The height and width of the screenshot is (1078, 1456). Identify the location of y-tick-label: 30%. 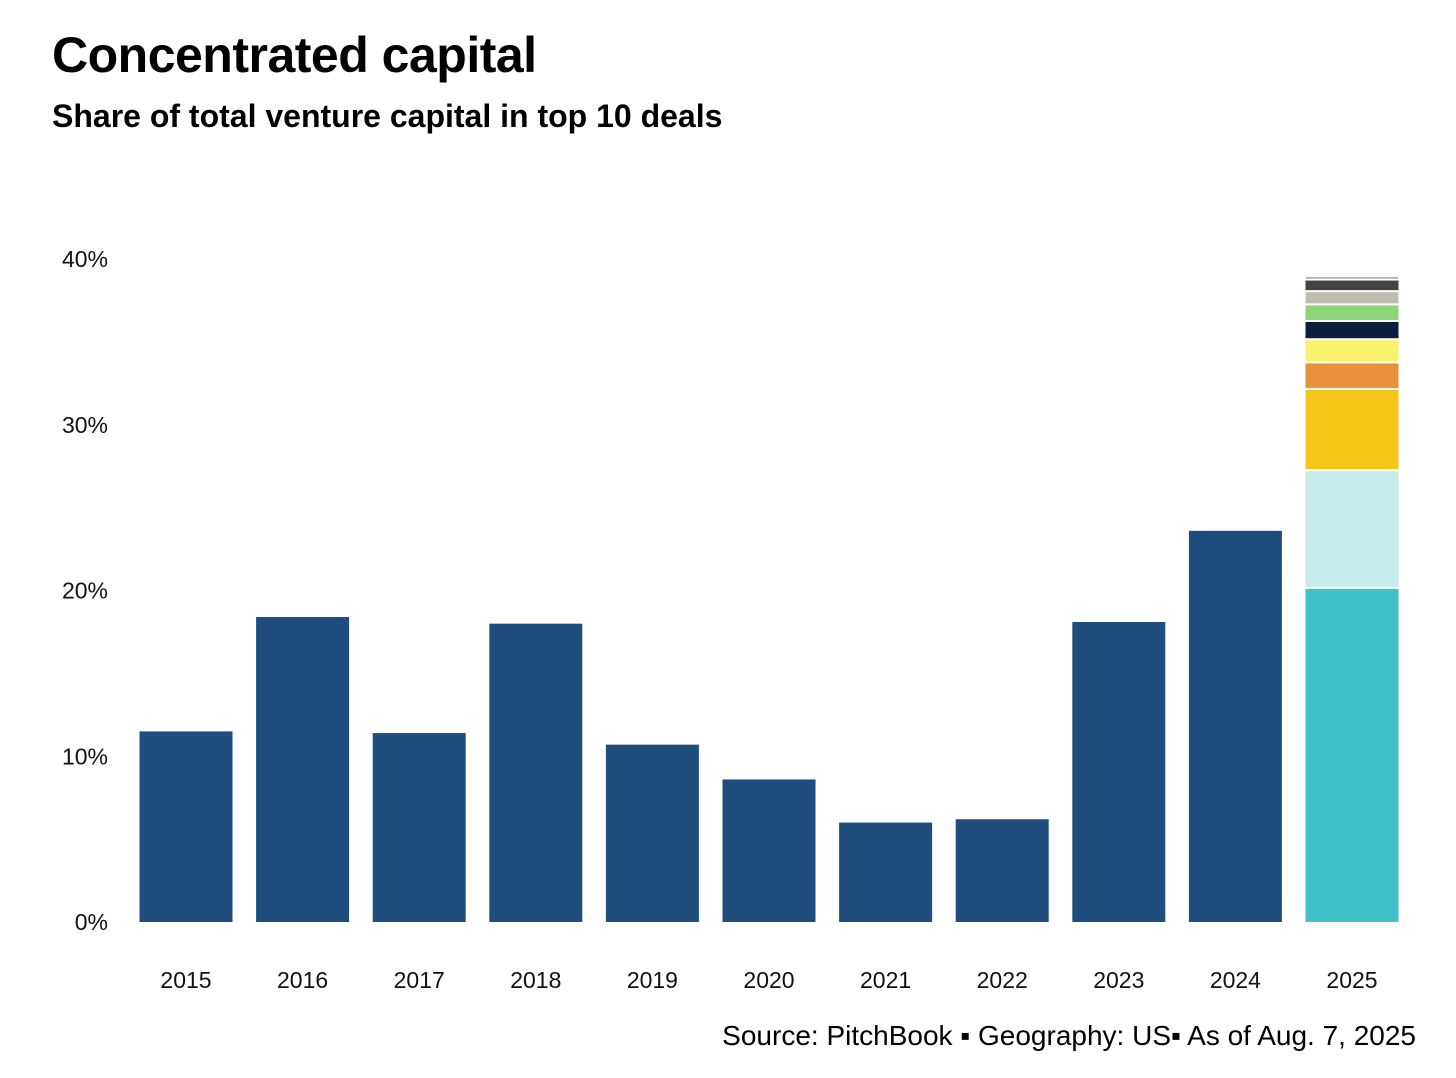
(85, 425).